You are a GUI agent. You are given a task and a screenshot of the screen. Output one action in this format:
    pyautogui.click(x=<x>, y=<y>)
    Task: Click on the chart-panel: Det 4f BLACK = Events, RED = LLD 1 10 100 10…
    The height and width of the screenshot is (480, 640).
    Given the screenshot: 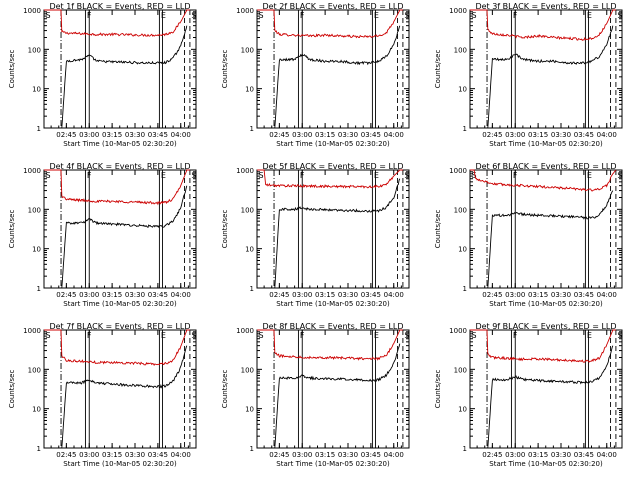 What is the action you would take?
    pyautogui.click(x=102, y=235)
    